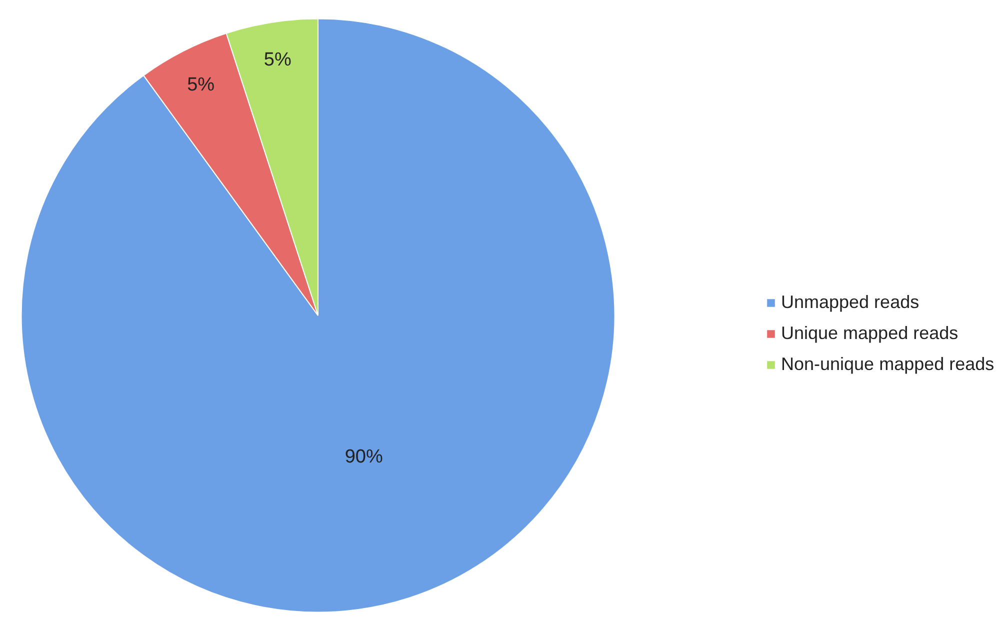 This screenshot has width=1000, height=630. I want to click on data-label: 90%, so click(363, 457).